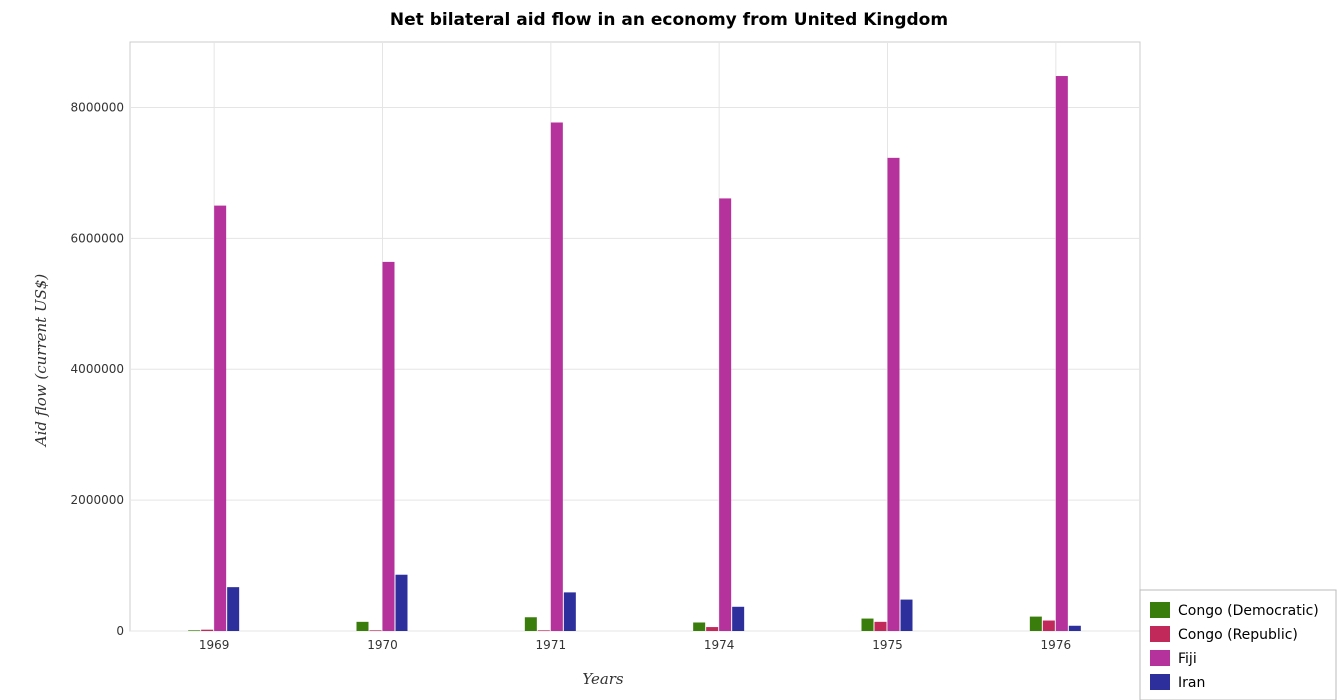  Describe the element at coordinates (401, 602) in the screenshot. I see `bar-iran-1970` at that location.